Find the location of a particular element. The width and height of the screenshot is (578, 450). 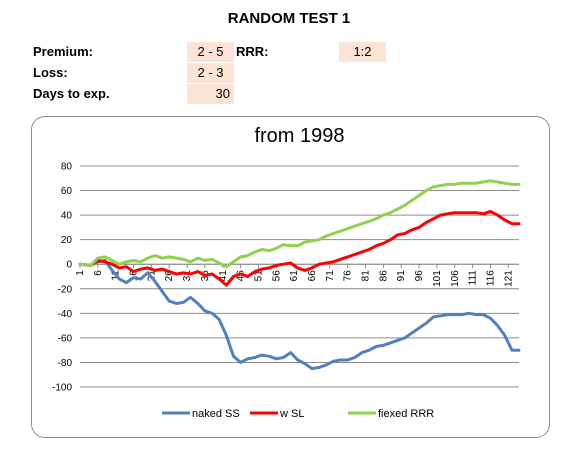

loss-label: Loss: is located at coordinates (50, 72).